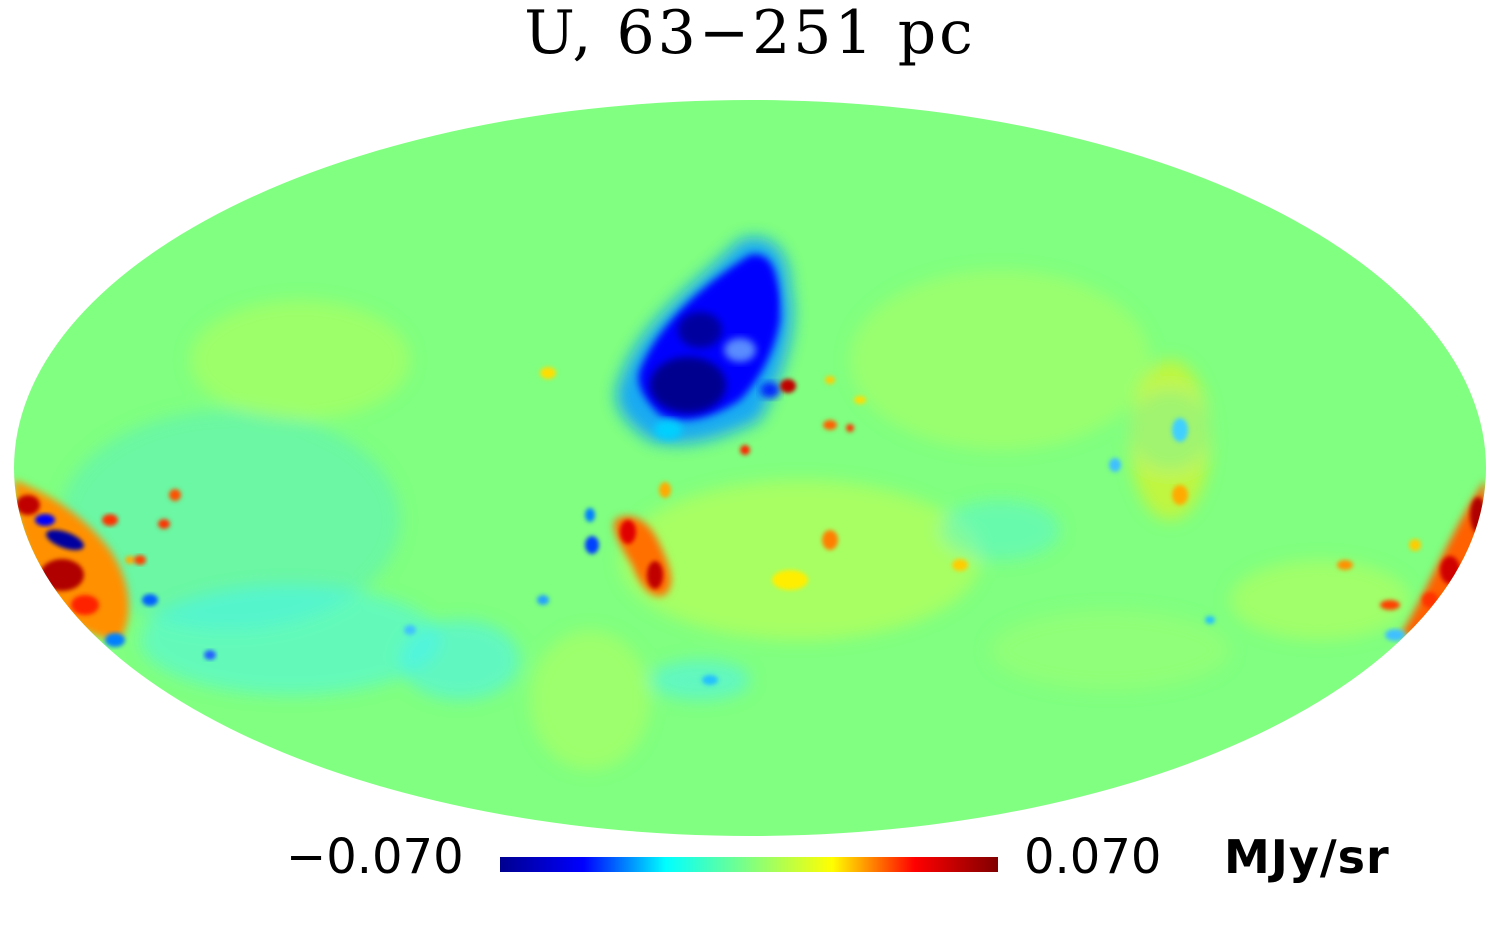 Image resolution: width=1500 pixels, height=937 pixels. I want to click on colorbar-unit-label: MJy/sr, so click(1307, 857).